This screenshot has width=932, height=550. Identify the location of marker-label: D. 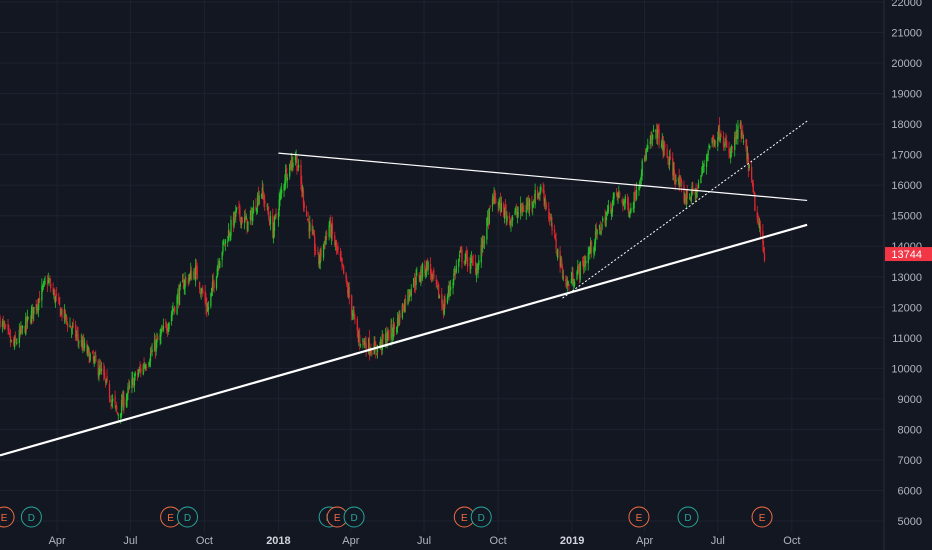
(481, 518).